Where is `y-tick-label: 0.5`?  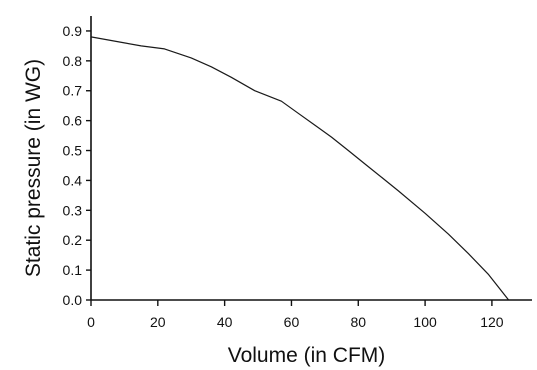
y-tick-label: 0.5 is located at coordinates (73, 151).